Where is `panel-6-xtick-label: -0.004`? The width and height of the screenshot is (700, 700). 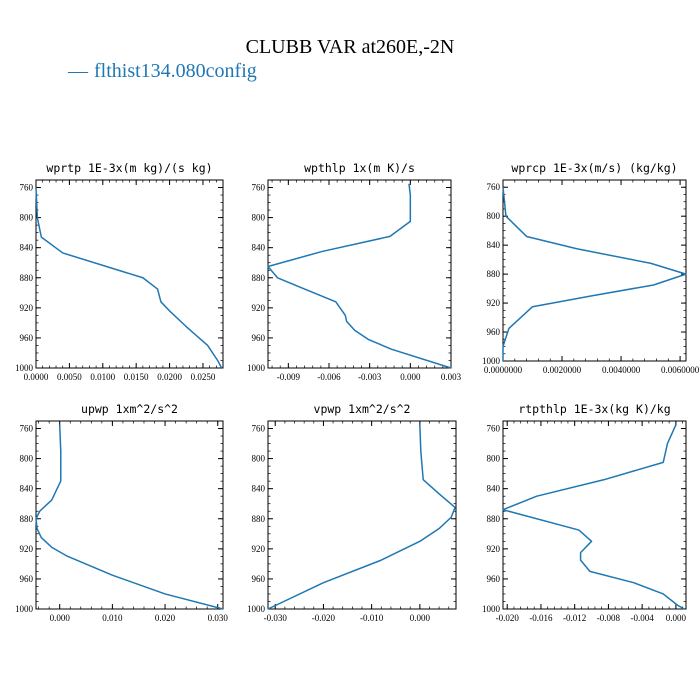 panel-6-xtick-label: -0.004 is located at coordinates (643, 618).